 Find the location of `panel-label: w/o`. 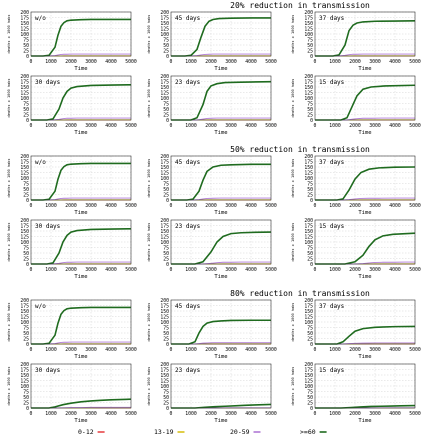

panel-label: w/o is located at coordinates (40, 18).